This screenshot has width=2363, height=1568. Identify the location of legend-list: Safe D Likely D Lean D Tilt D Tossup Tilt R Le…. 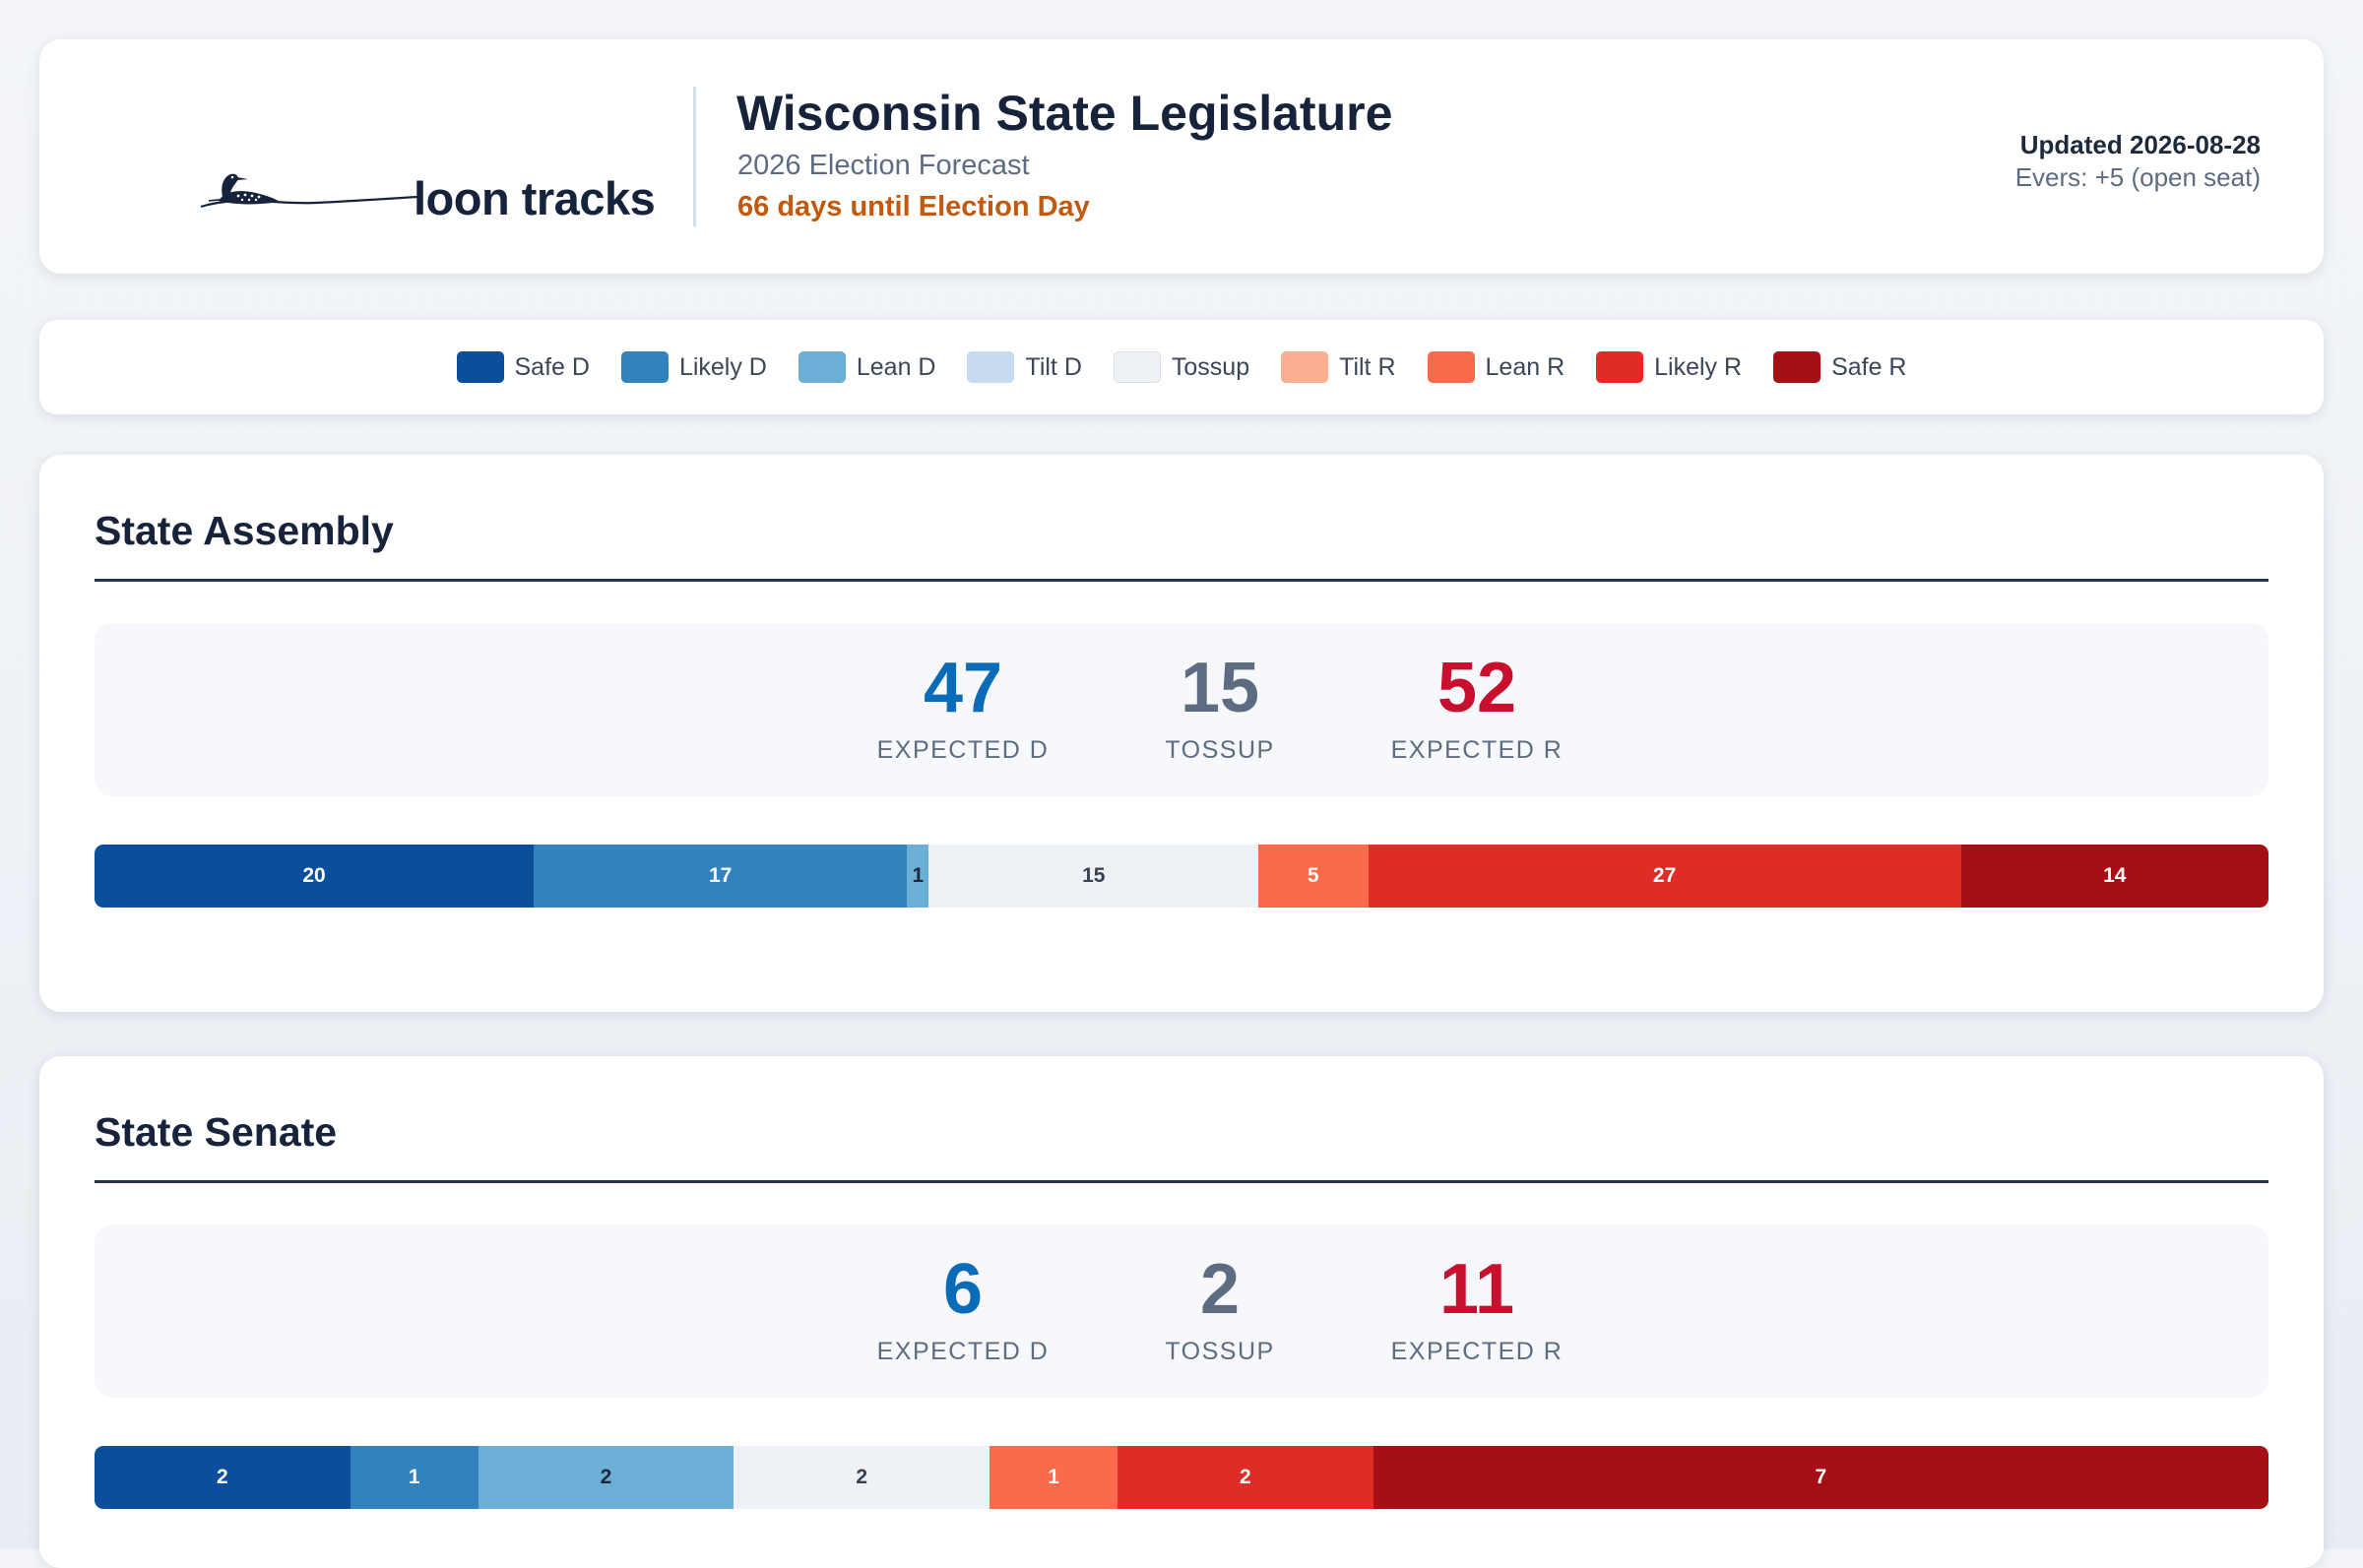
(1181, 367).